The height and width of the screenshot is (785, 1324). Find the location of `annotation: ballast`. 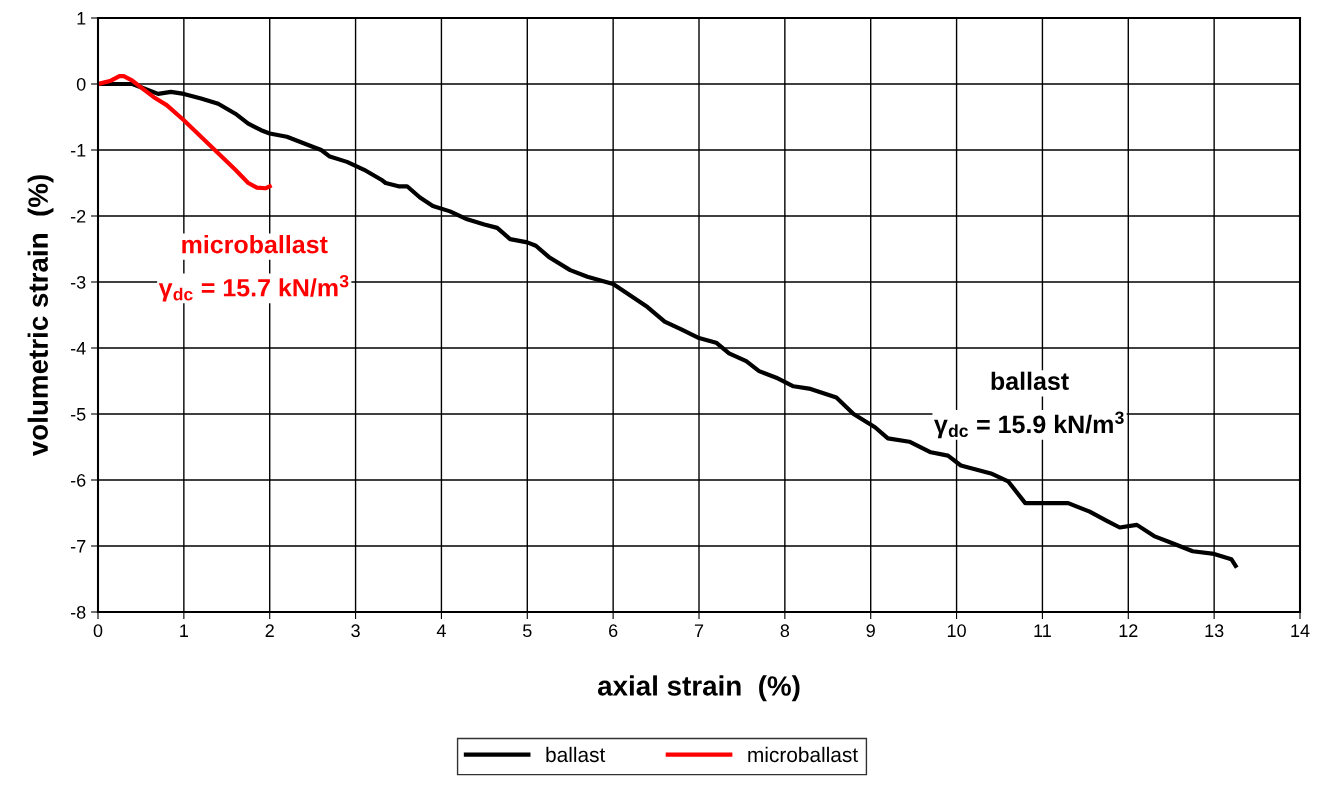

annotation: ballast is located at coordinates (1030, 381).